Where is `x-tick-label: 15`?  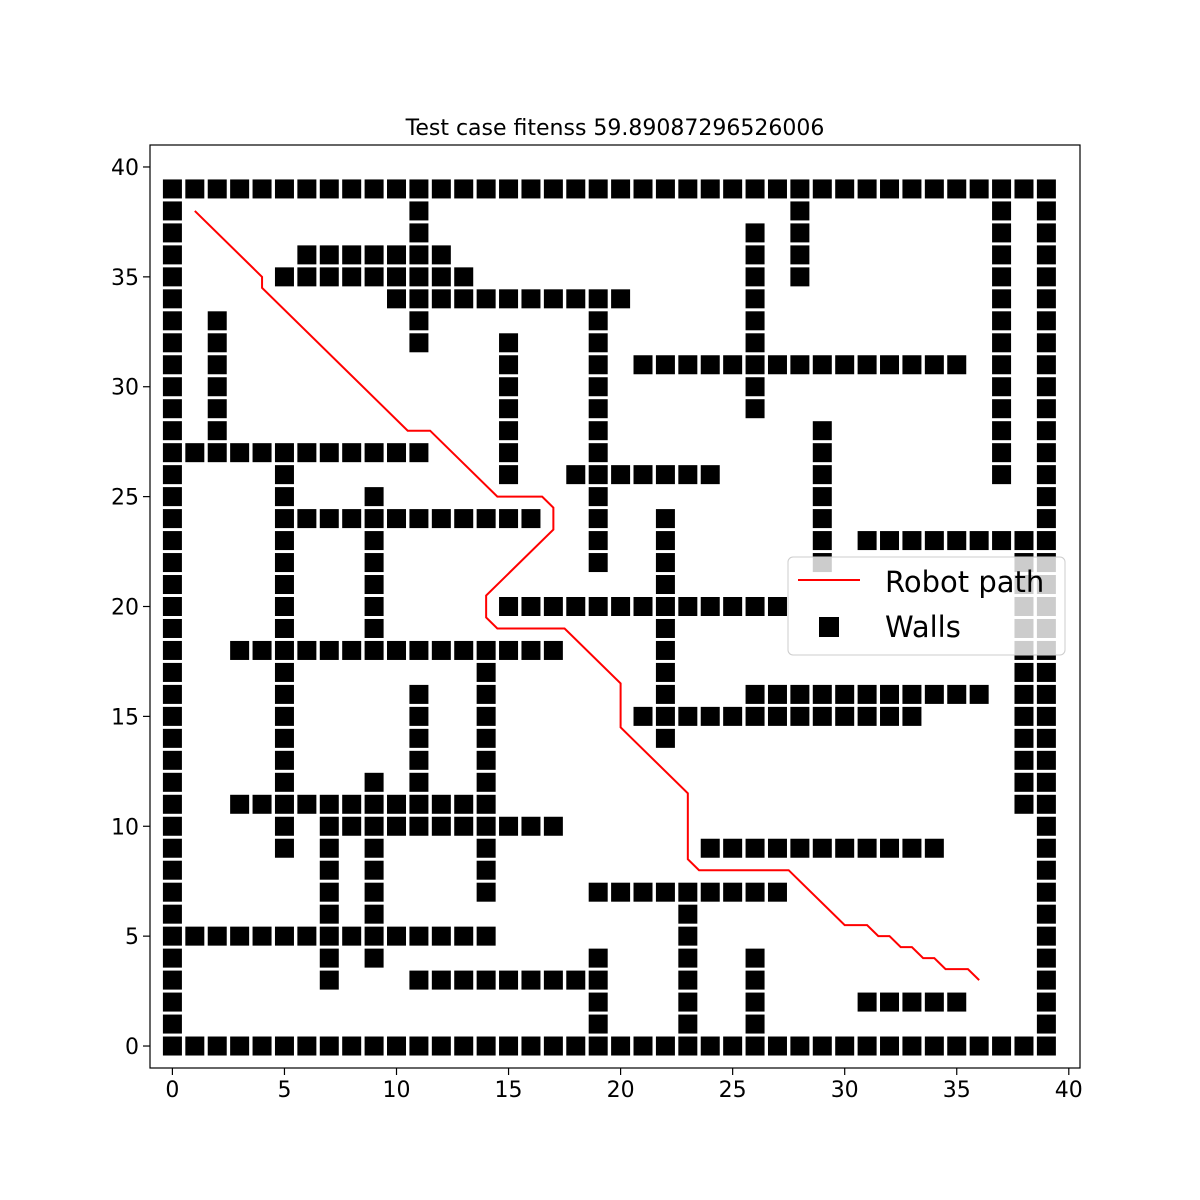 x-tick-label: 15 is located at coordinates (509, 1090).